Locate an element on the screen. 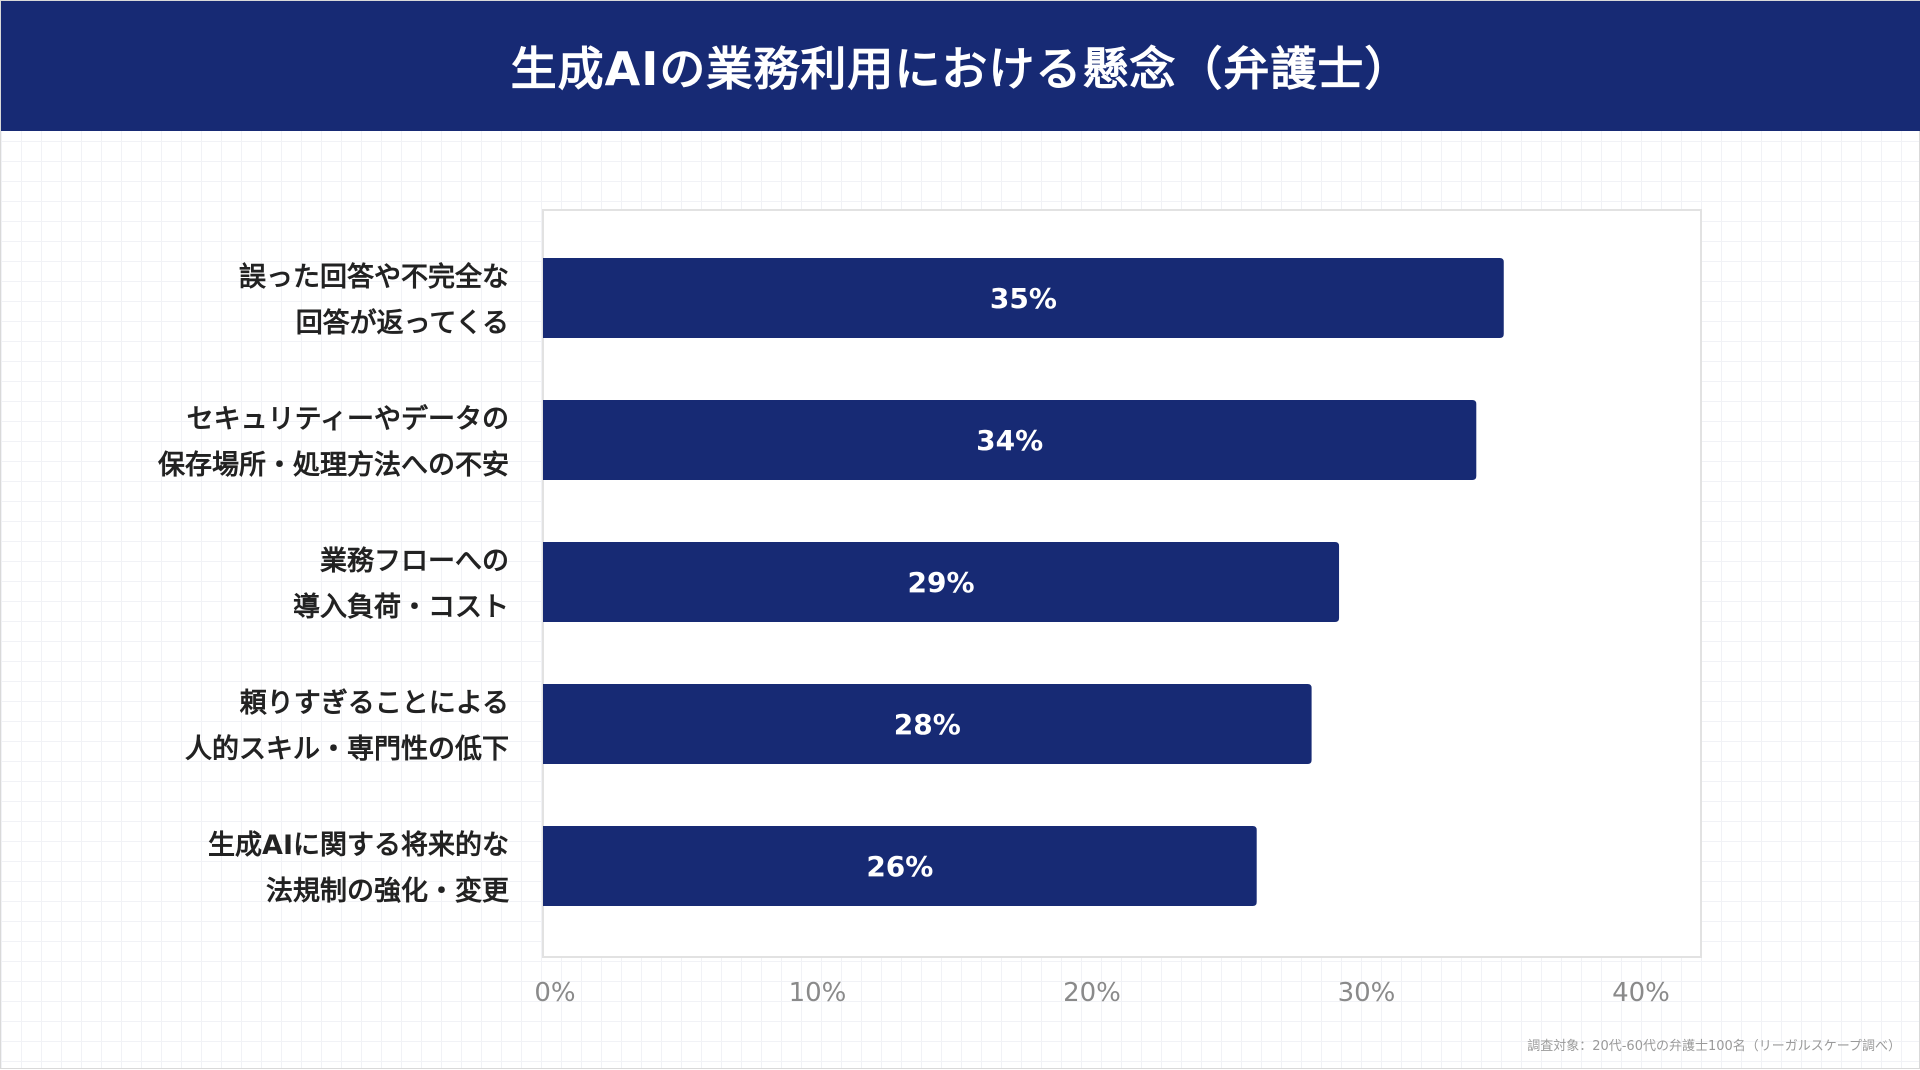 This screenshot has width=1920, height=1070. bar-value-label: 29% is located at coordinates (941, 582).